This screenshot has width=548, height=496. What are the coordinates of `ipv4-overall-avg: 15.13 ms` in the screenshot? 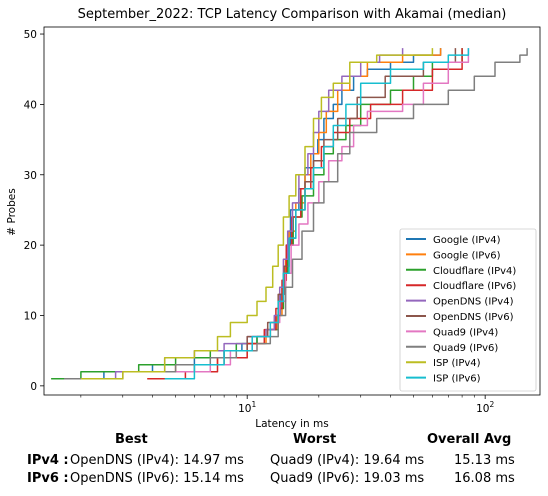 It's located at (484, 460).